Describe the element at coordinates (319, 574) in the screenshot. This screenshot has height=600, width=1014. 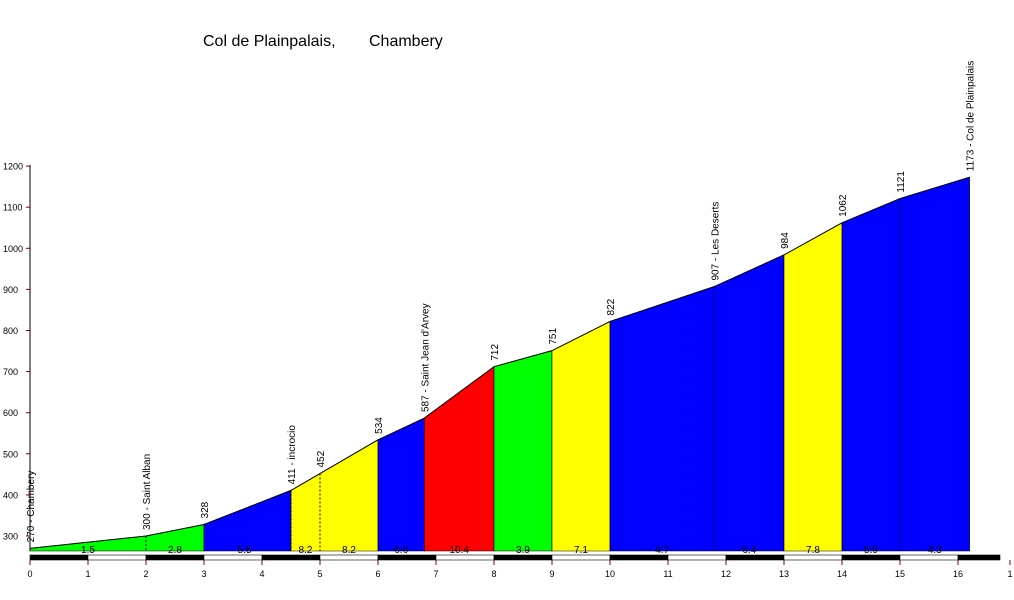
I see `x-tick-label: 5` at that location.